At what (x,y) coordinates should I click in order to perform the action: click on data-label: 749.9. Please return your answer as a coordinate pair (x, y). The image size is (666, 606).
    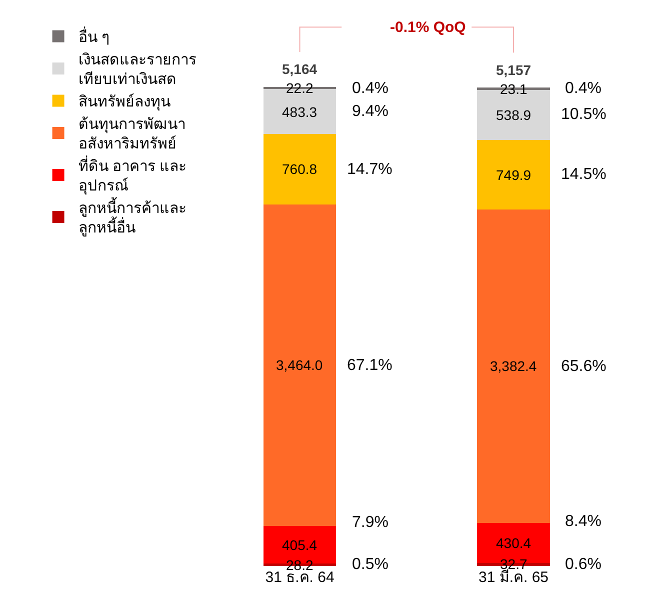
    Looking at the image, I should click on (514, 175).